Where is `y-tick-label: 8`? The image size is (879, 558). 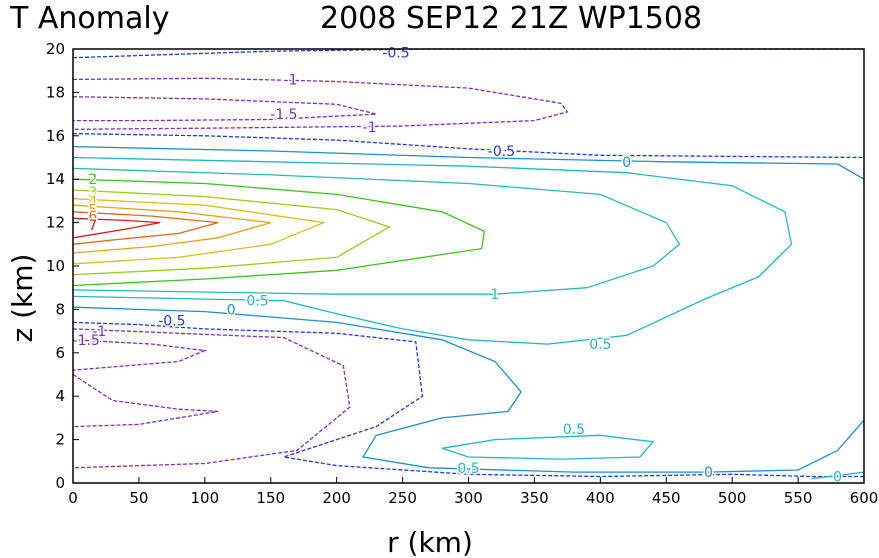
y-tick-label: 8 is located at coordinates (60, 309).